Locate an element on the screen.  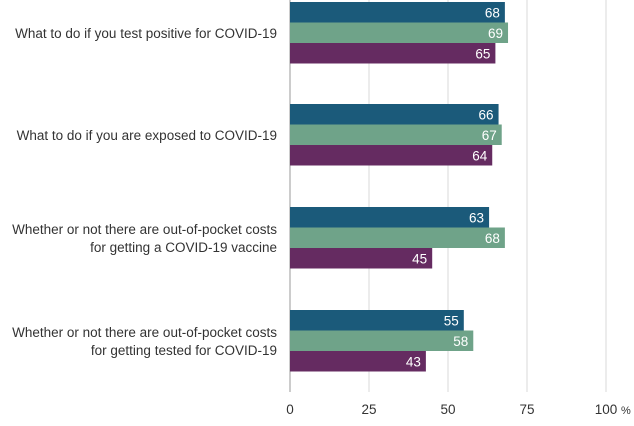
bar-value-label: 45 is located at coordinates (419, 258).